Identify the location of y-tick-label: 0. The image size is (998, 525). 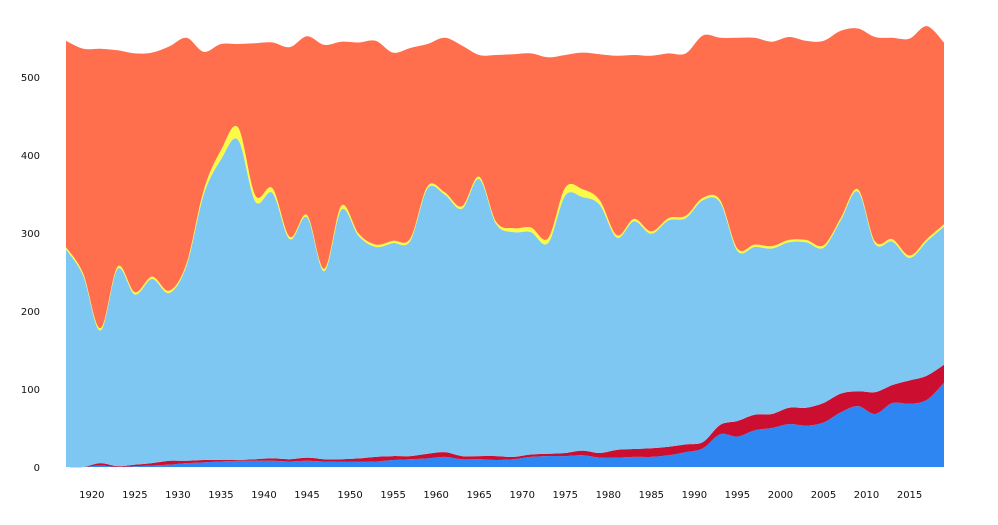
(37, 468).